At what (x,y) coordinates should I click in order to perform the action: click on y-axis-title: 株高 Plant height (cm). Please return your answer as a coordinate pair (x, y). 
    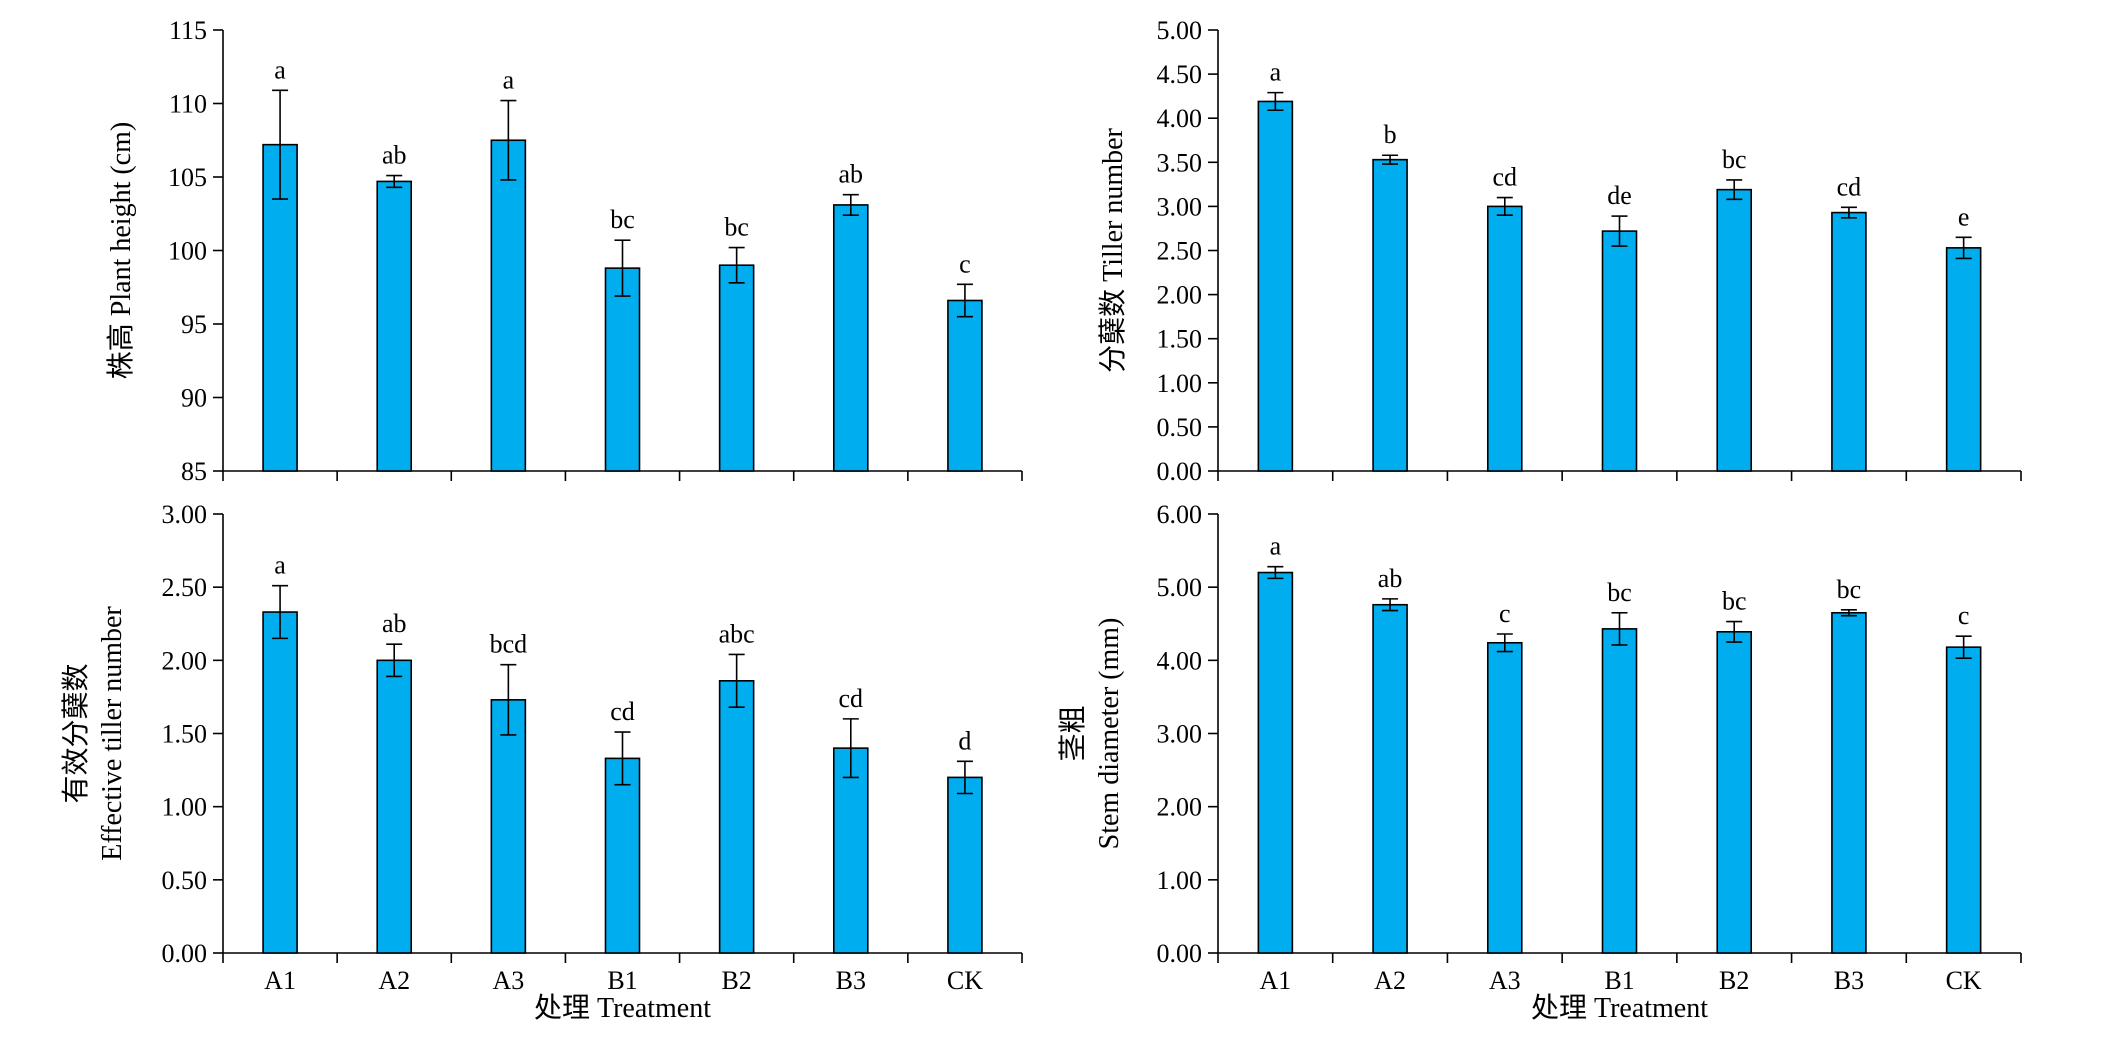
    Looking at the image, I should click on (121, 250).